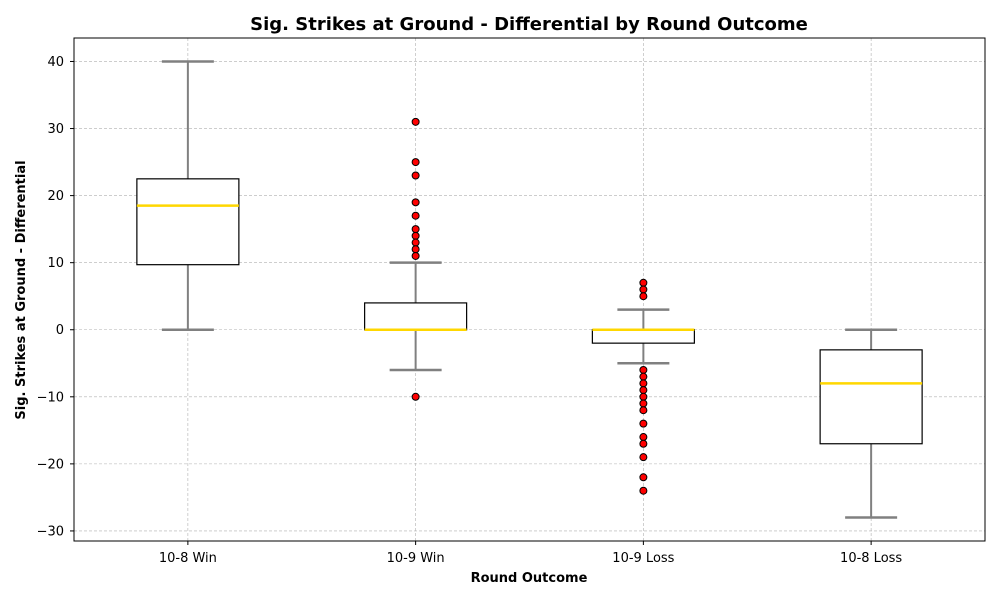 The image size is (1000, 600). What do you see at coordinates (60, 330) in the screenshot?
I see `y-tick-label: 0` at bounding box center [60, 330].